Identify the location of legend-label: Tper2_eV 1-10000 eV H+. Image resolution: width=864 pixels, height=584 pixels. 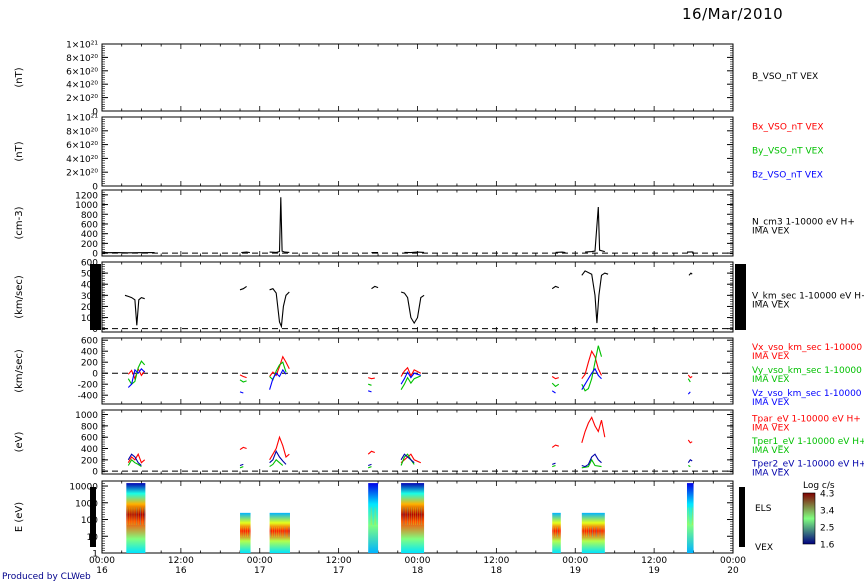
(807, 464).